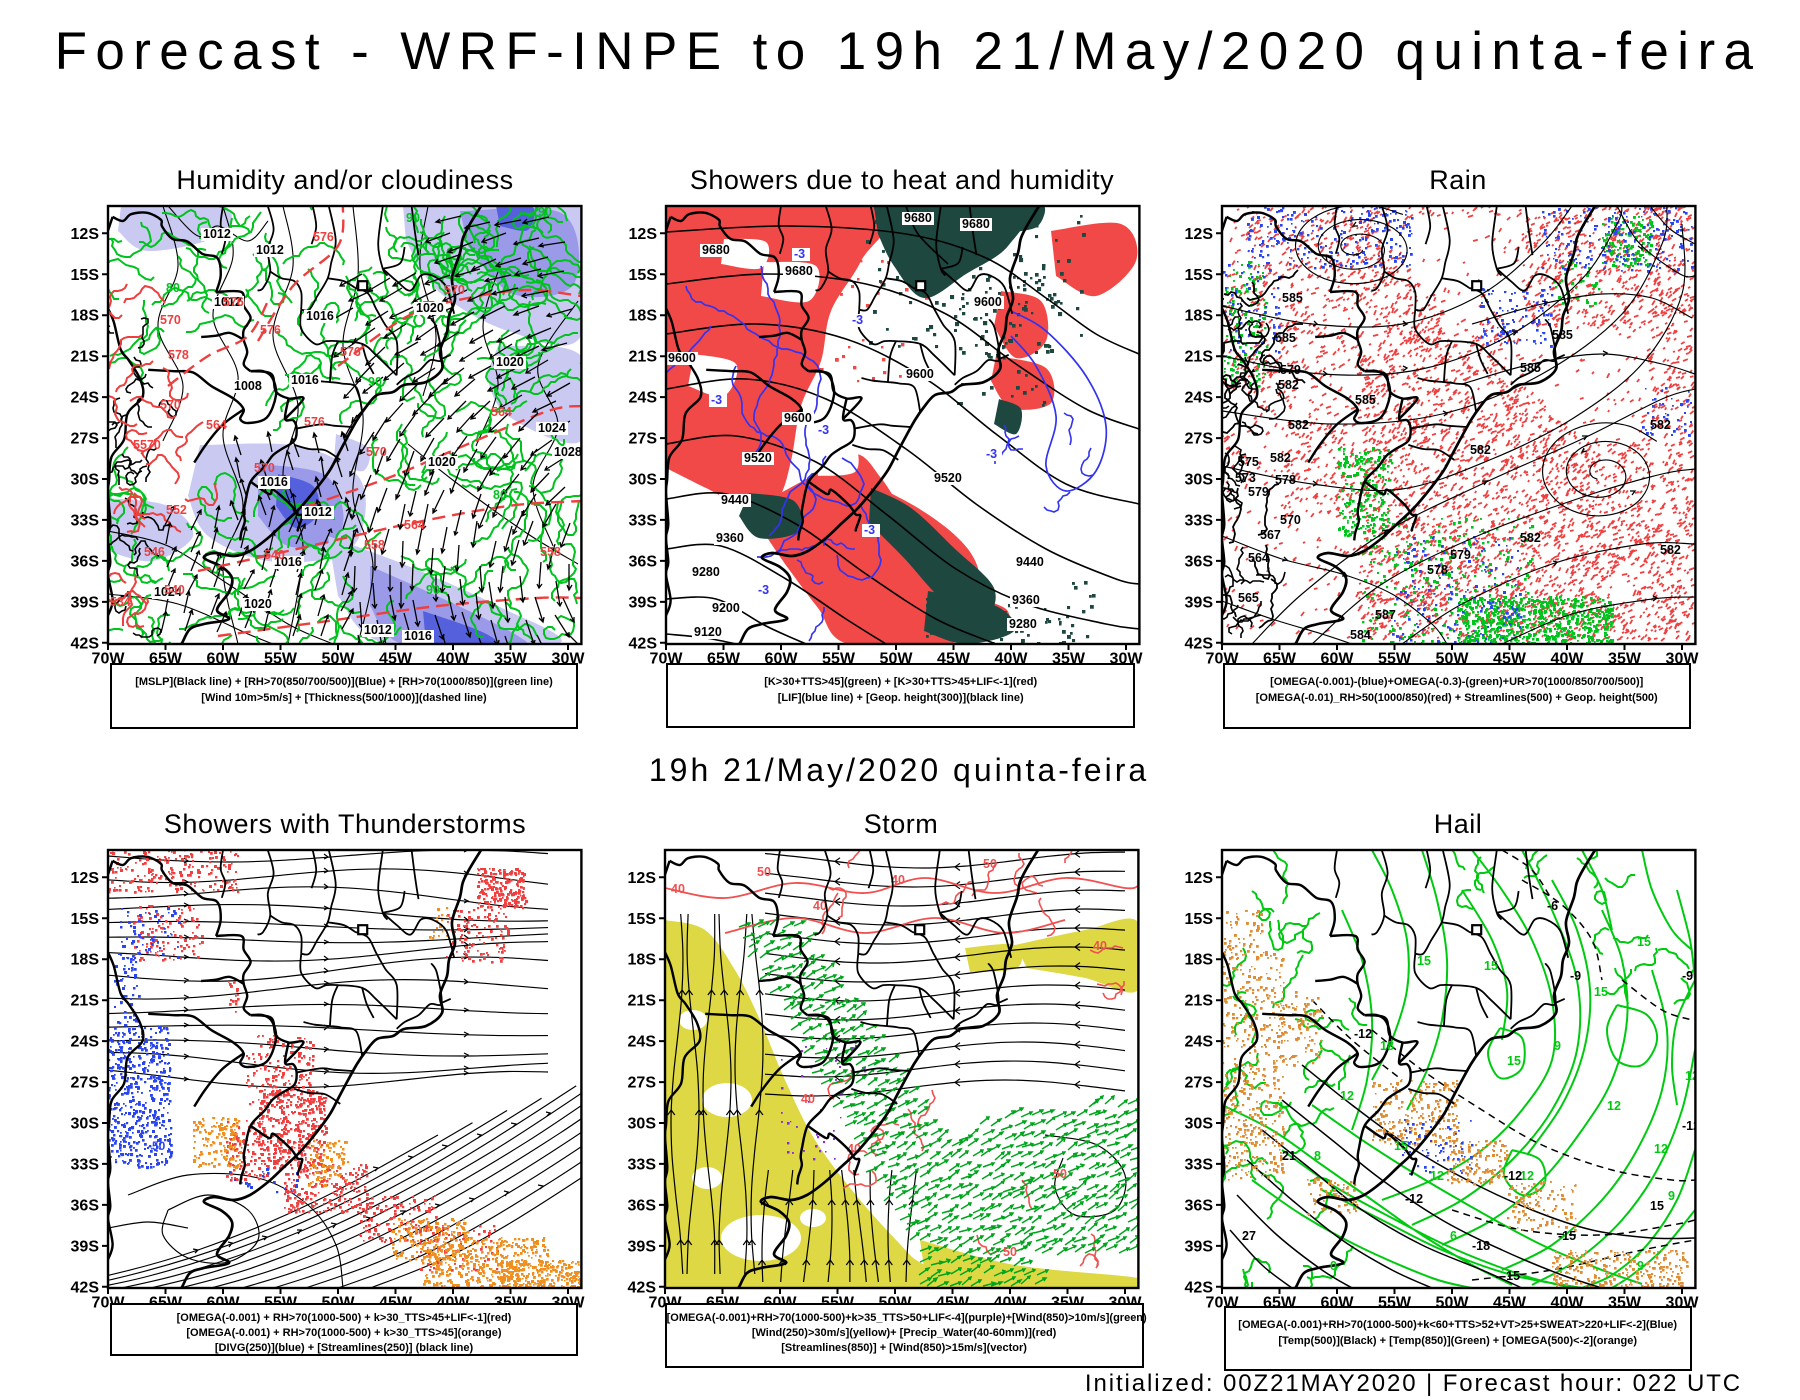  Describe the element at coordinates (726, 608) in the screenshot. I see `svg-text: 9200` at that location.